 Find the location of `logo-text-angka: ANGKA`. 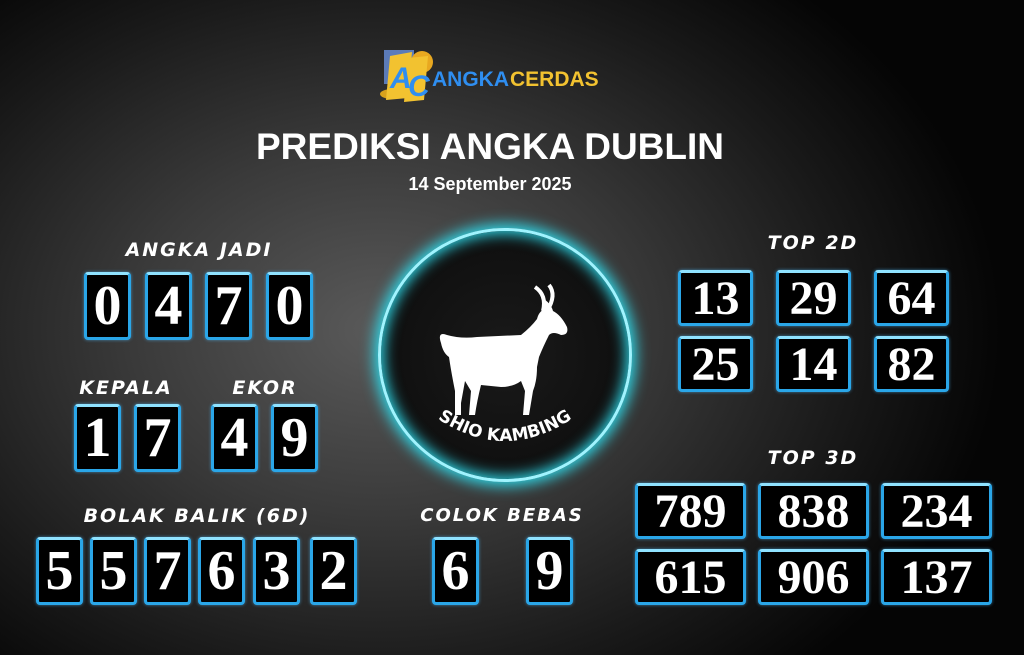

logo-text-angka: ANGKA is located at coordinates (470, 79).